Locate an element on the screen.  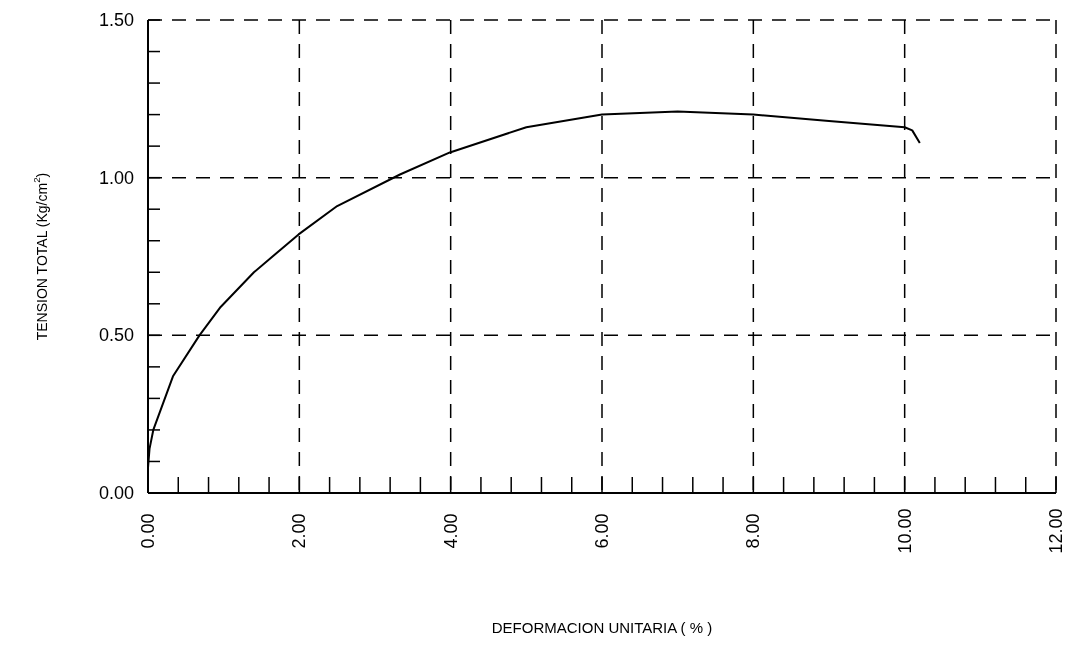
y-tick-label: 0.50 is located at coordinates (116, 335).